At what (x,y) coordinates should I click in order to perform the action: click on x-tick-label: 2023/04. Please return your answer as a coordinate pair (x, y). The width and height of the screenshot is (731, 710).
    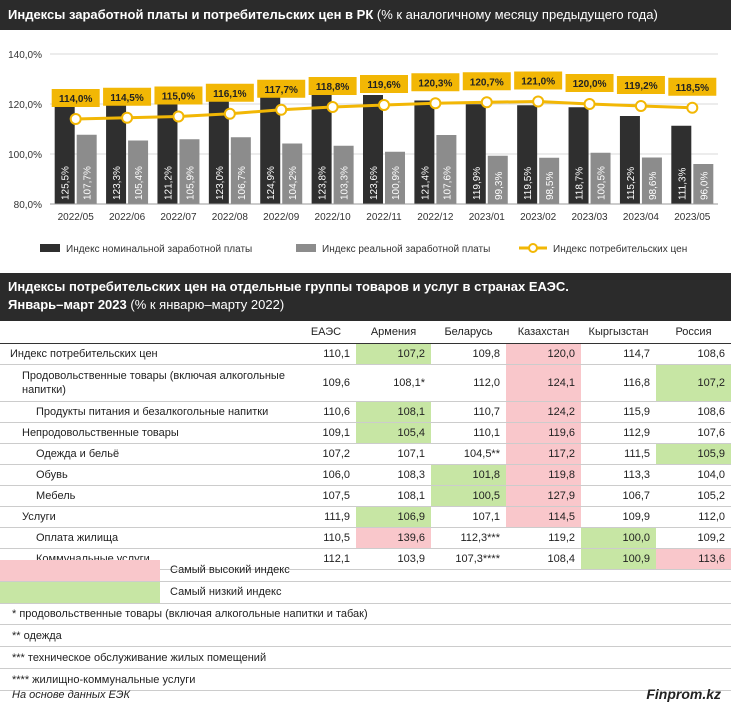
    Looking at the image, I should click on (641, 217).